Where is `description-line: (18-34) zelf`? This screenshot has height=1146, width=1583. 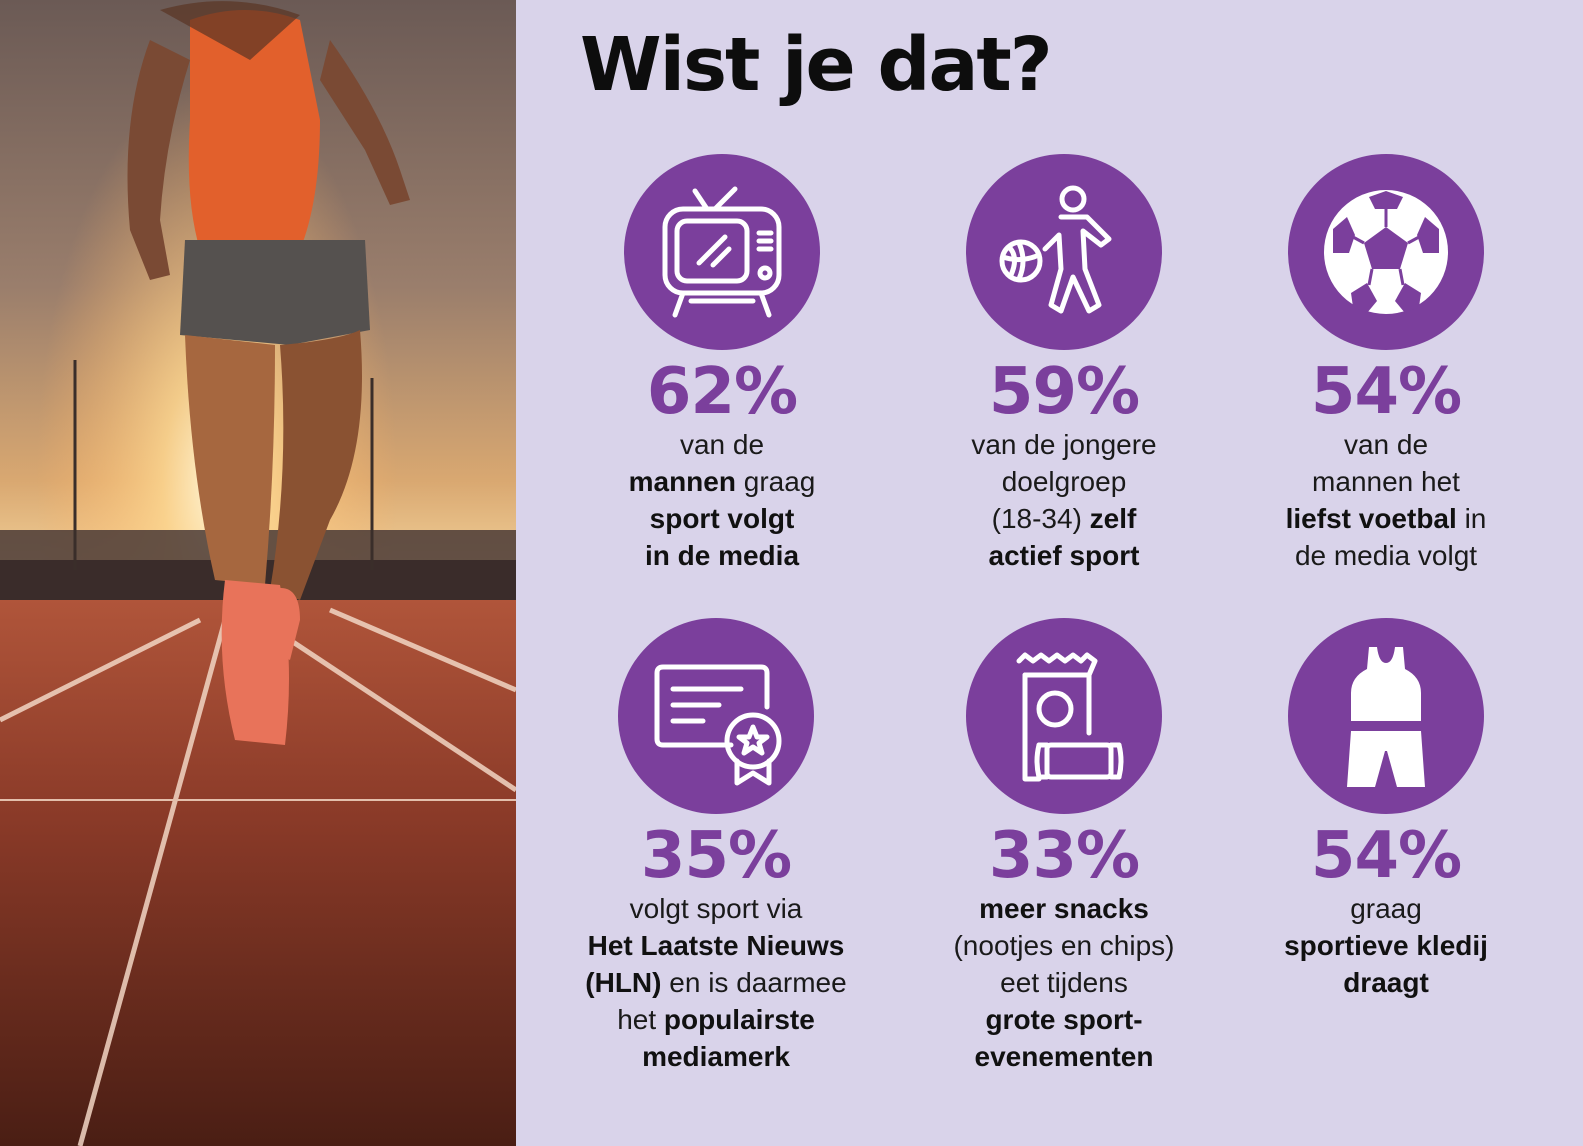
description-line: (18-34) zelf is located at coordinates (1064, 518).